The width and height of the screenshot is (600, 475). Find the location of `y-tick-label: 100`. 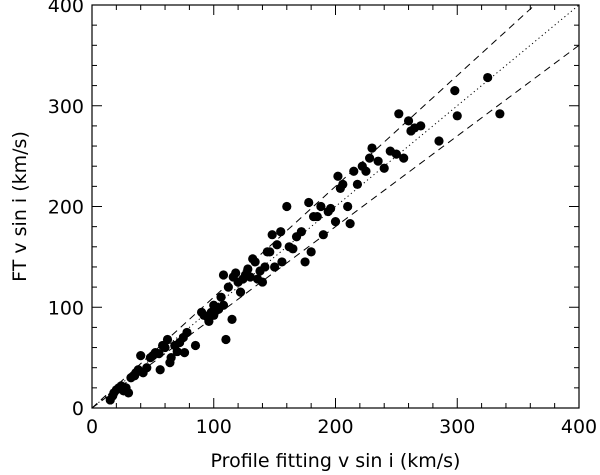

y-tick-label: 100 is located at coordinates (66, 308).